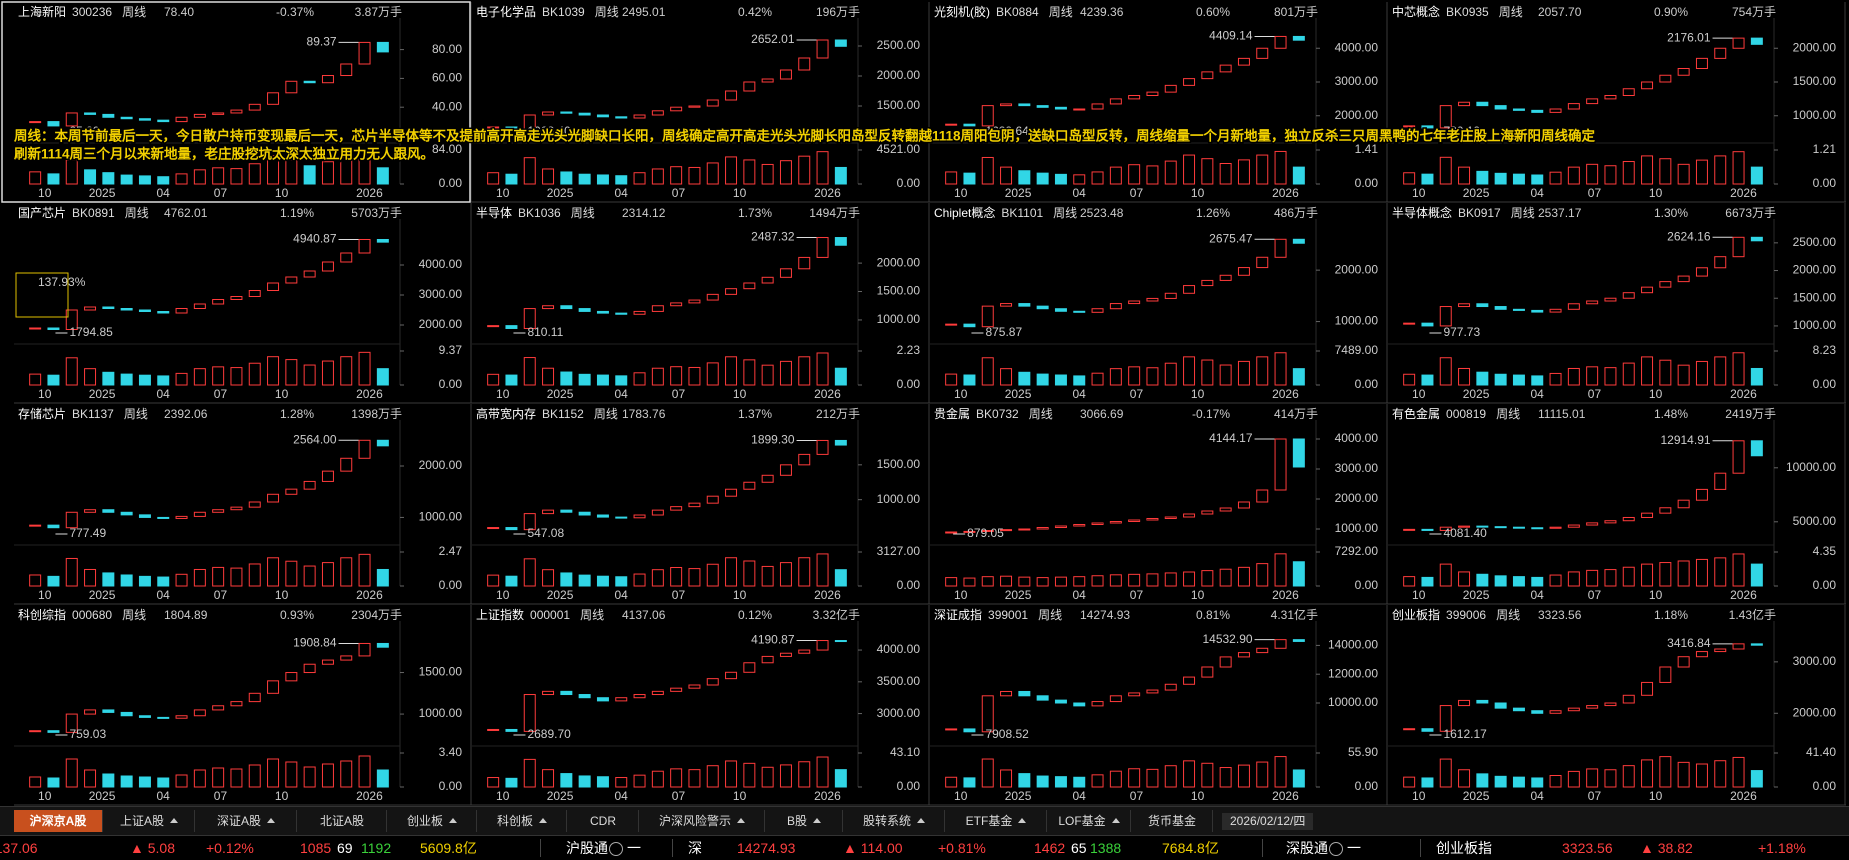  Describe the element at coordinates (42, 295) in the screenshot. I see `note-box` at that location.